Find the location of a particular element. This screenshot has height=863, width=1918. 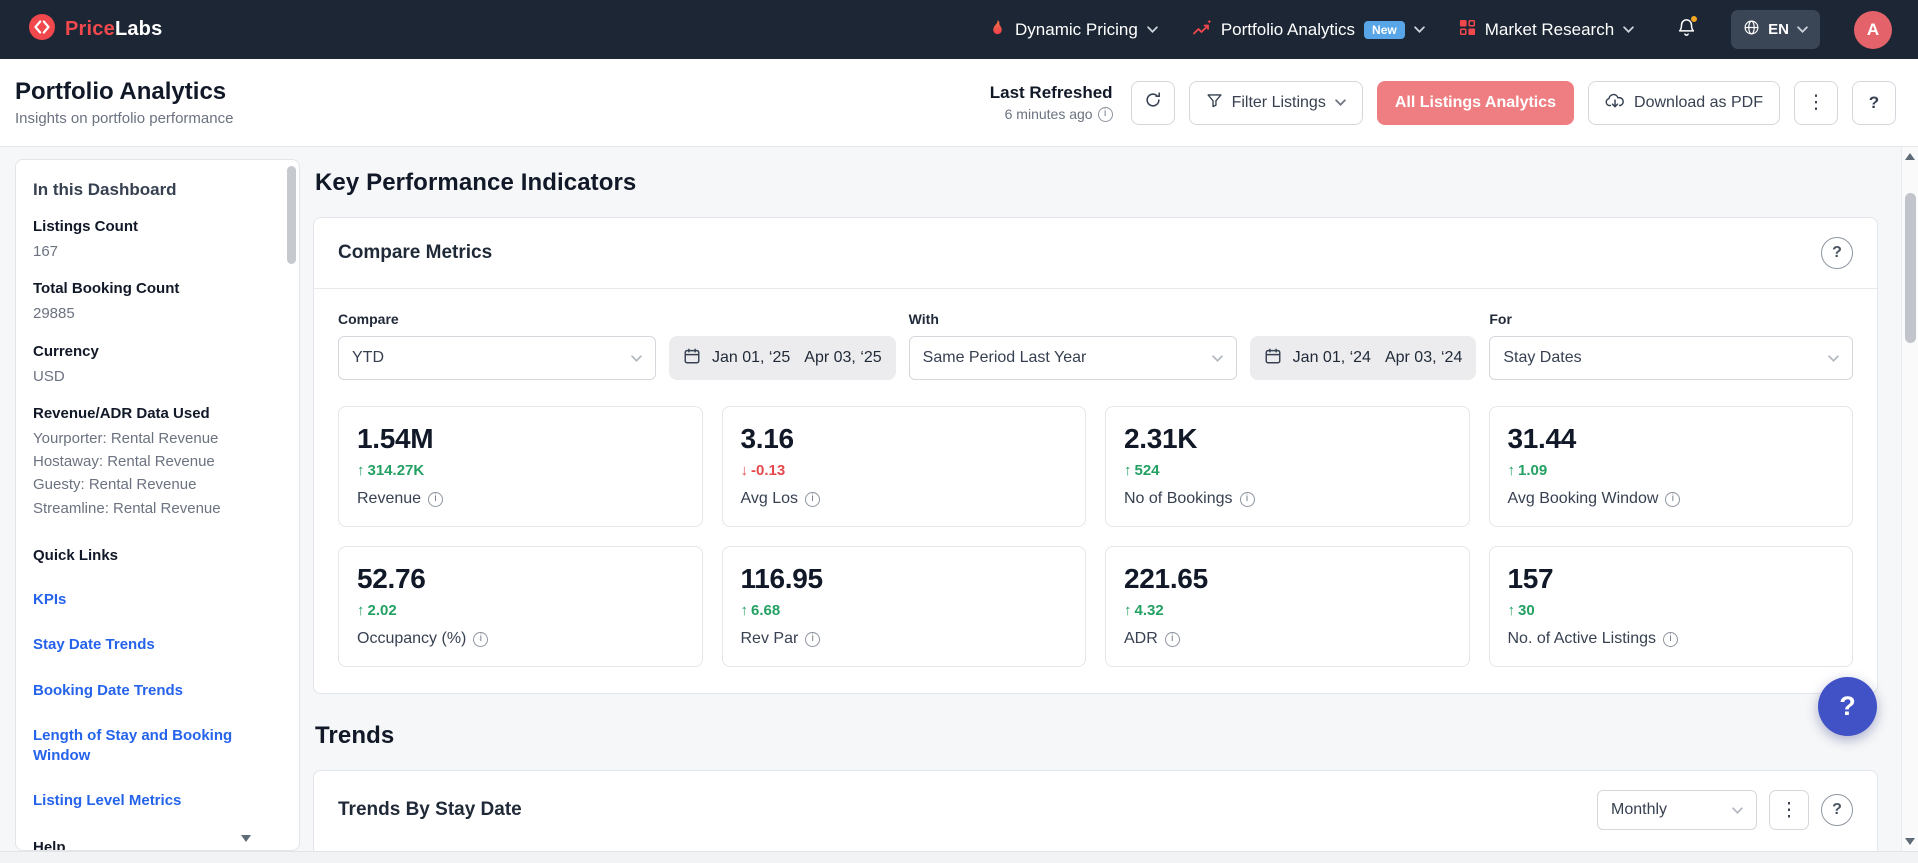

kpi-card-avg-los: 3.16 ↓ -0.13 Avg Los i is located at coordinates (903, 466).